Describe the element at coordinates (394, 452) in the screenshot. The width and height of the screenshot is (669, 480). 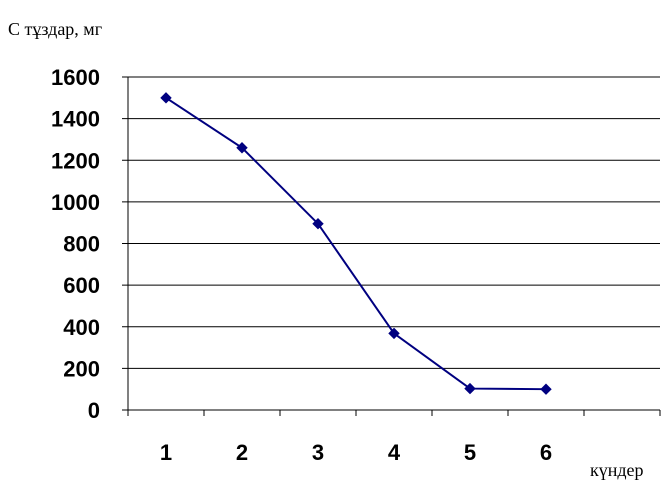
I see `x-tick-label: 4` at that location.